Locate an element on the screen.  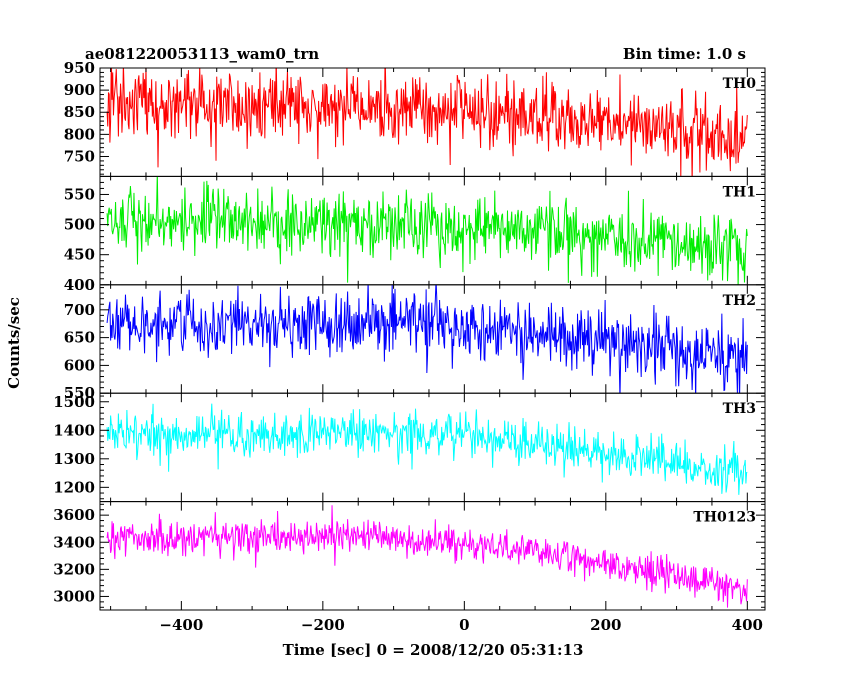
x-tick-label: −200 is located at coordinates (323, 625).